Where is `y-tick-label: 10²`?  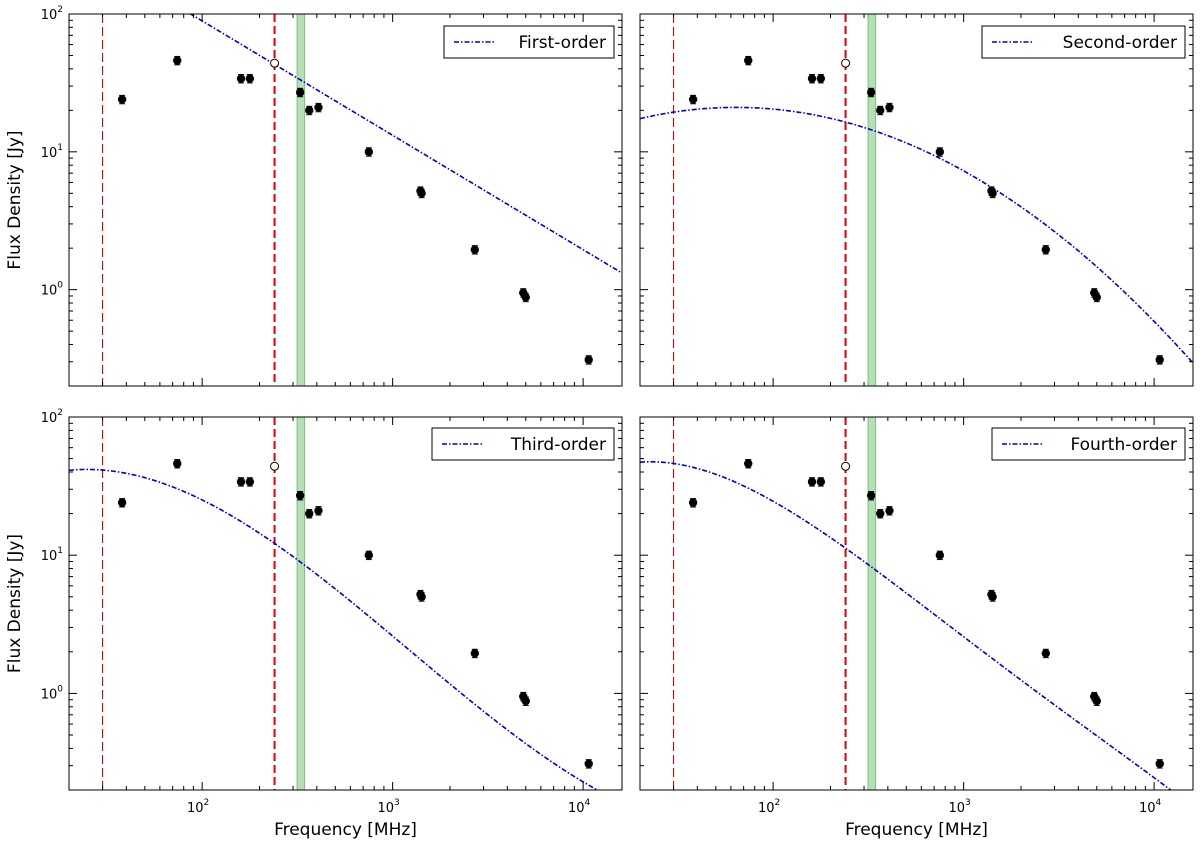 y-tick-label: 10² is located at coordinates (52, 417).